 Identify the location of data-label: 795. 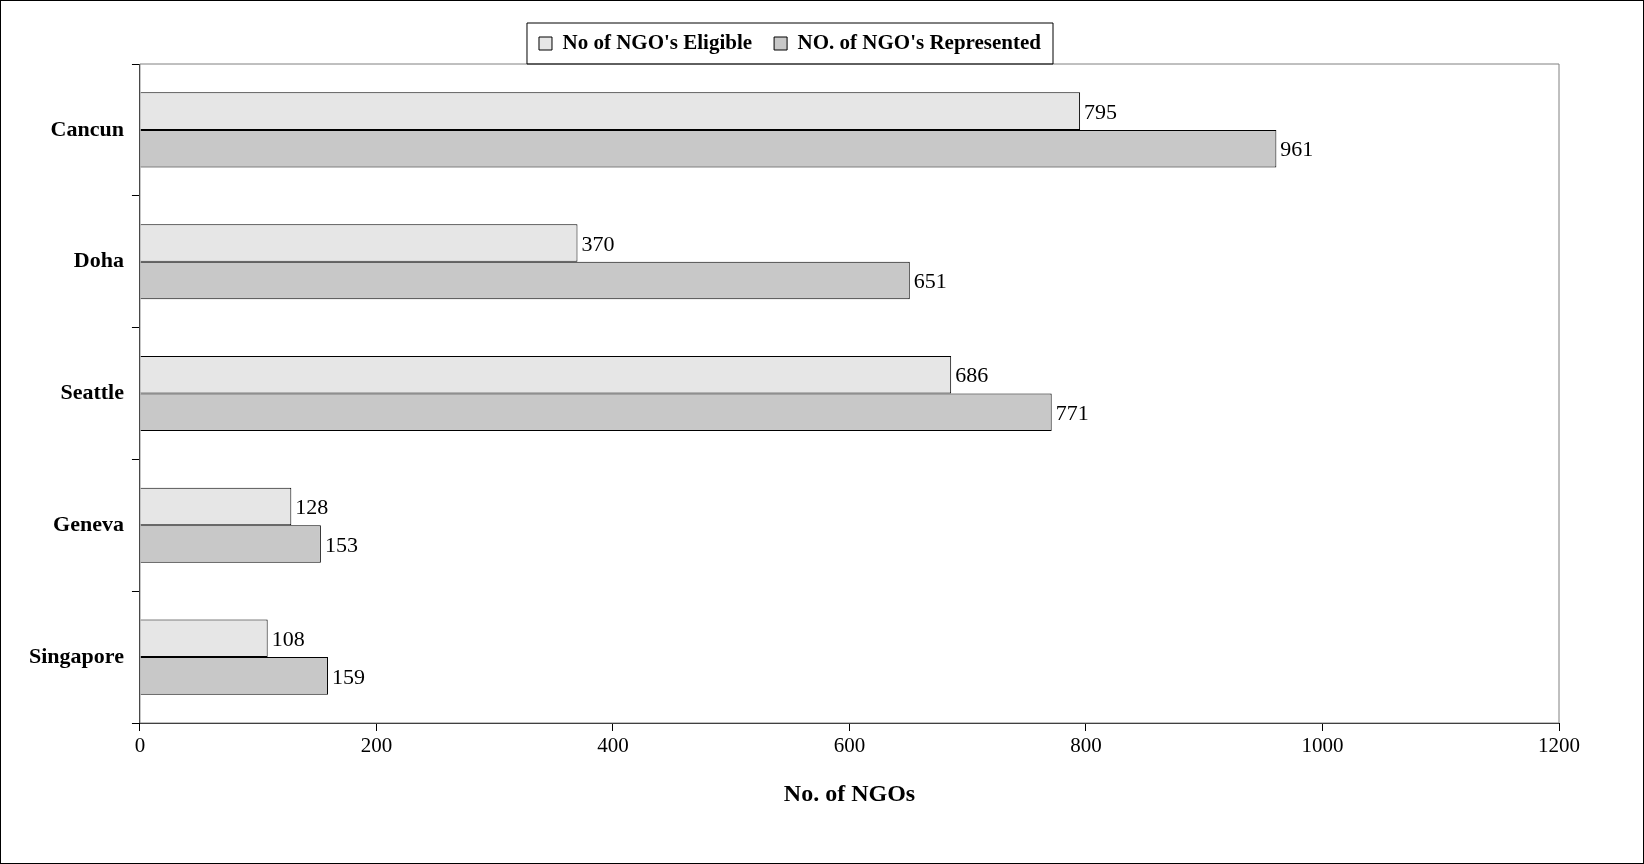
(1101, 111).